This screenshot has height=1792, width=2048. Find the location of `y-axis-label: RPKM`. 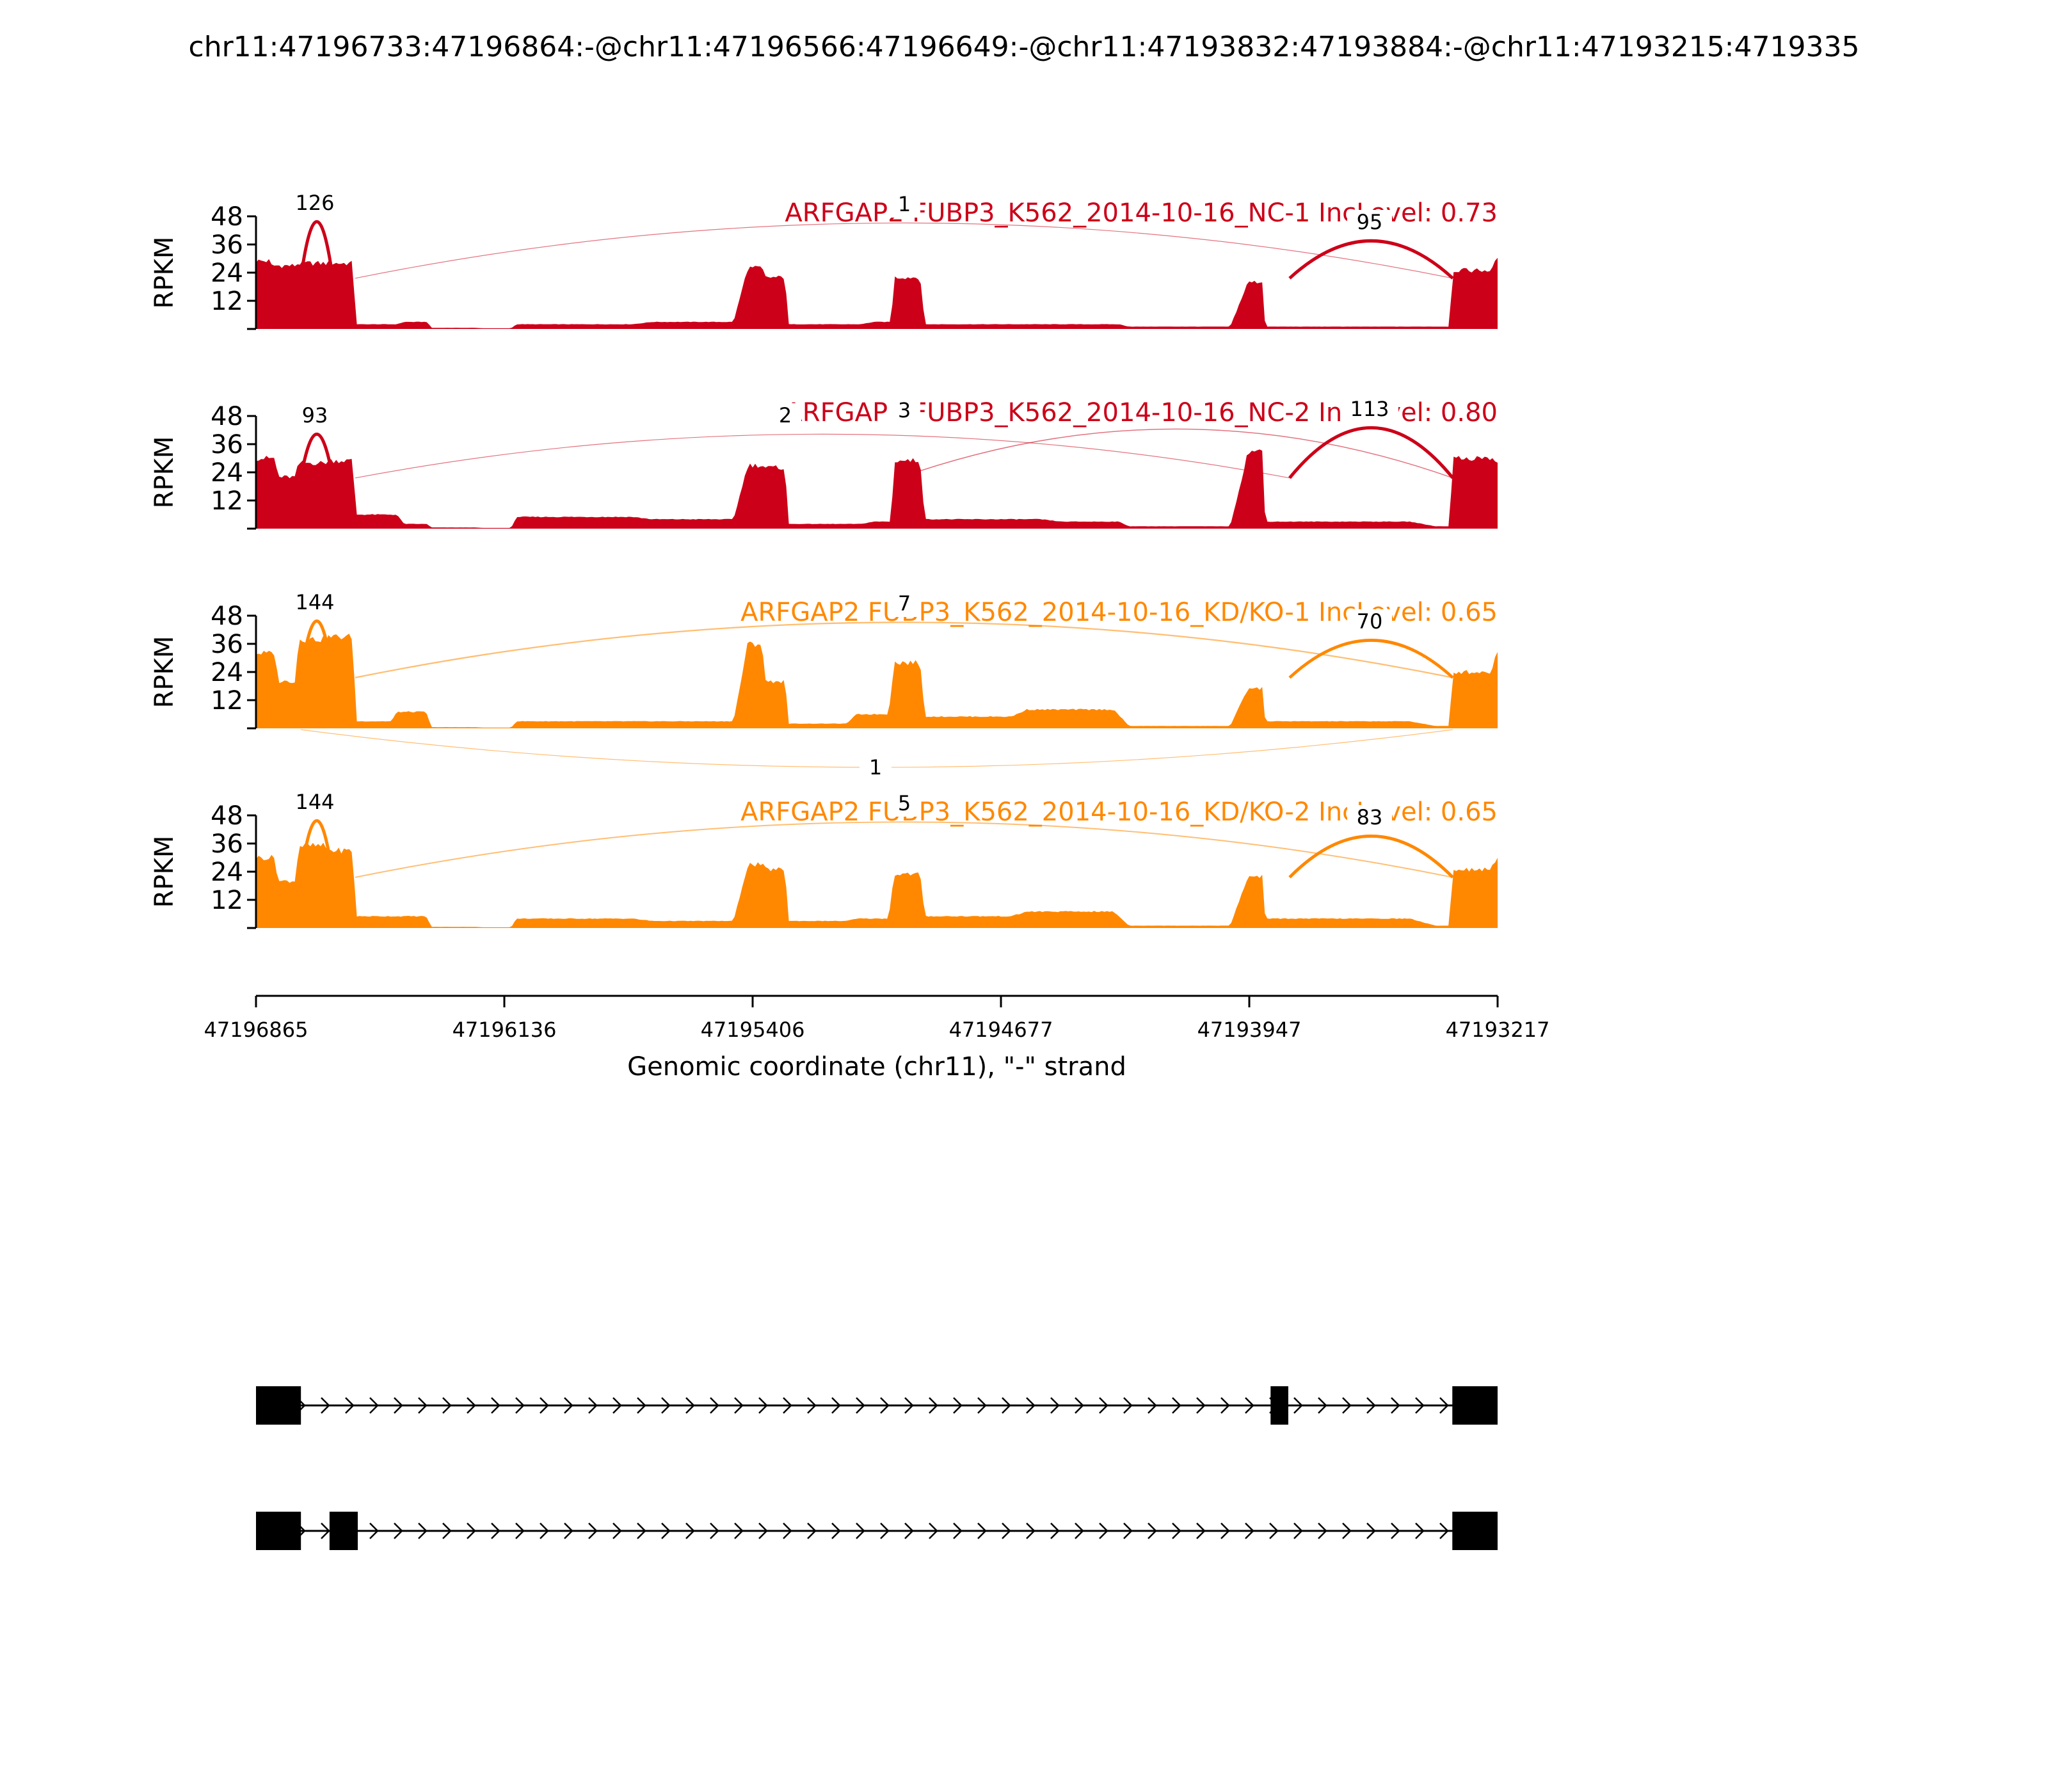

y-axis-label: RPKM is located at coordinates (164, 273).